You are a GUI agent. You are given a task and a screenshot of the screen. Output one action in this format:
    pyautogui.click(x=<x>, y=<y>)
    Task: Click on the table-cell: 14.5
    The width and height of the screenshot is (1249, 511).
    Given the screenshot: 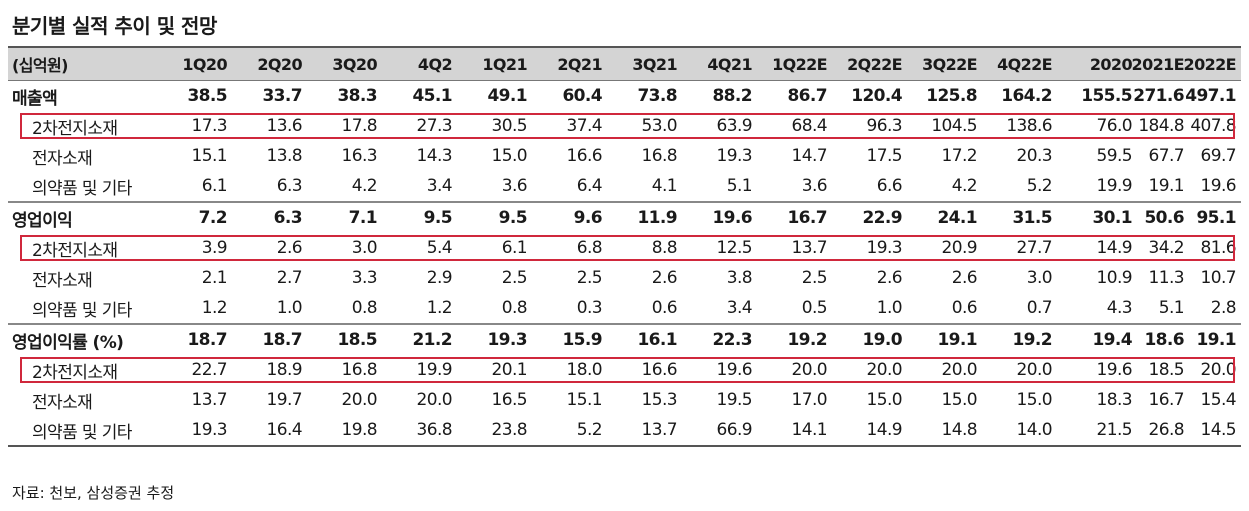 What is the action you would take?
    pyautogui.click(x=1218, y=430)
    